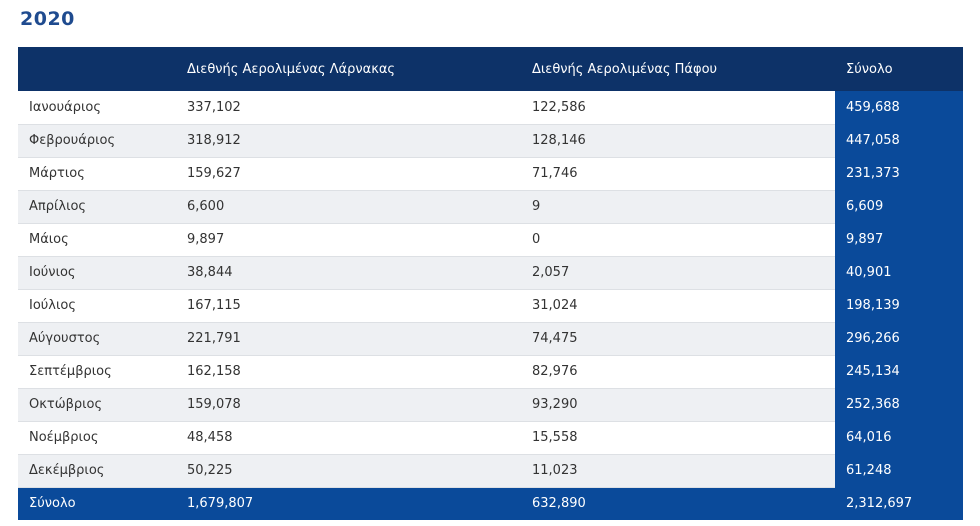 This screenshot has height=526, width=980. Describe the element at coordinates (348, 471) in the screenshot. I see `cell-larnaca: 50,225` at that location.